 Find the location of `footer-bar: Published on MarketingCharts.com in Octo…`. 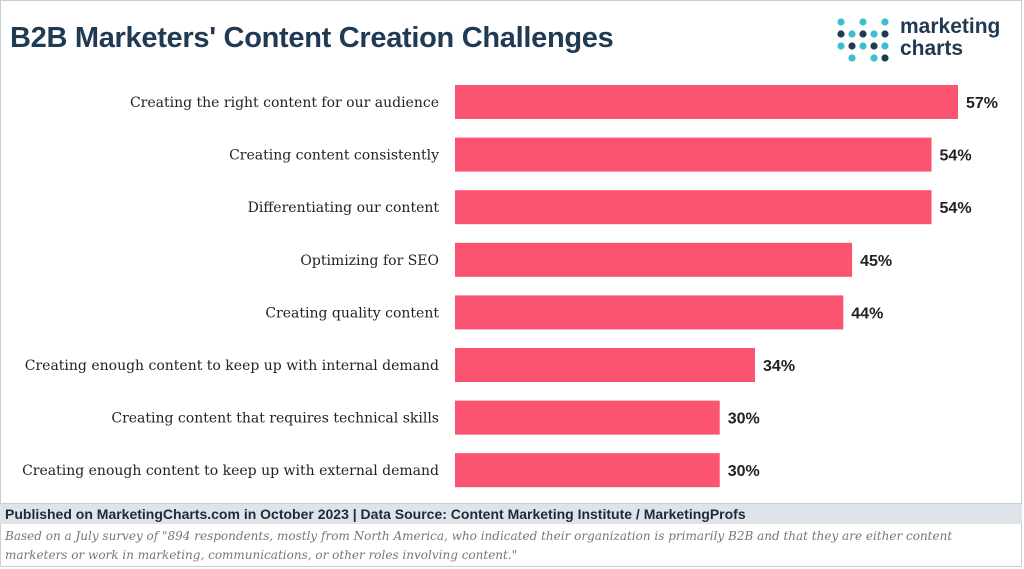

footer-bar: Published on MarketingCharts.com in Octo… is located at coordinates (511, 513).